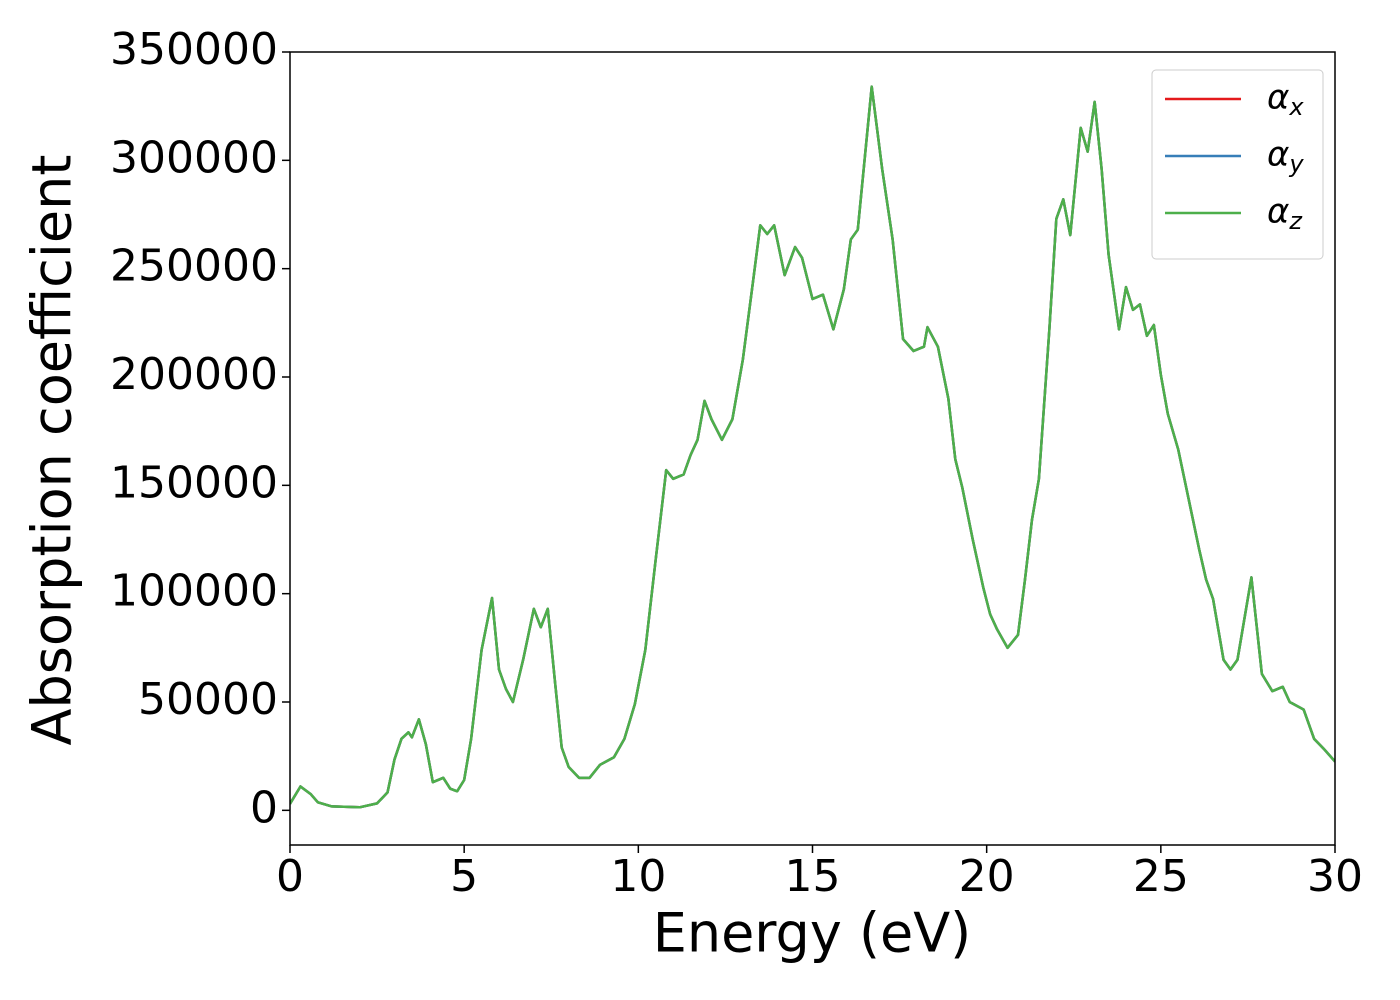 This screenshot has height=1000, width=1400. Describe the element at coordinates (194, 266) in the screenshot. I see `y-tick-label: 250000` at that location.